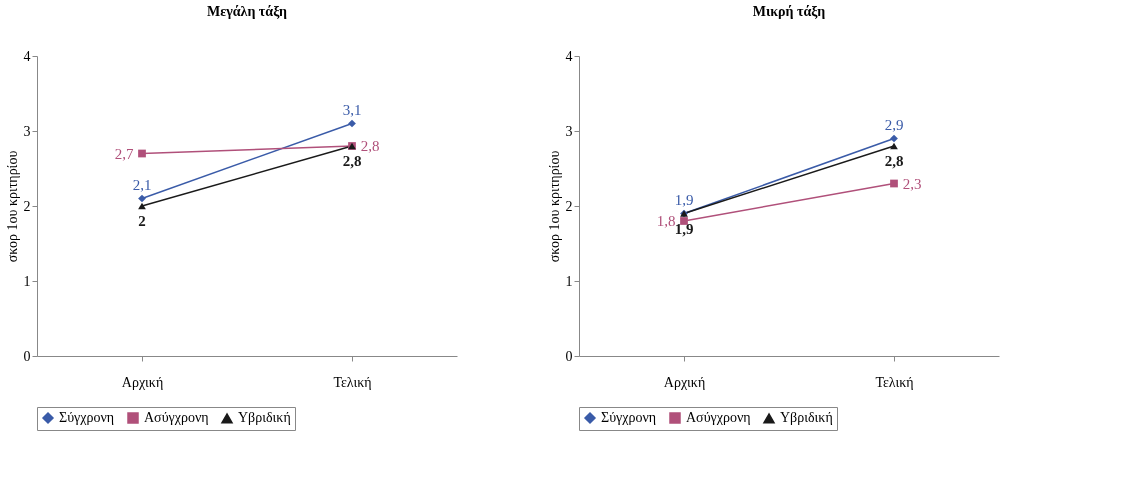 Image resolution: width=1127 pixels, height=496 pixels. I want to click on data-label: 2,3, so click(912, 183).